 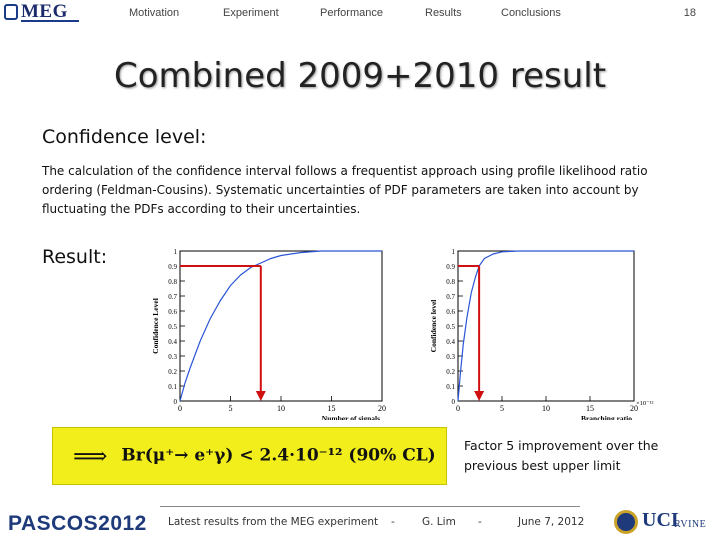 I want to click on x-axis-label: Number of signals, so click(x=351, y=417).